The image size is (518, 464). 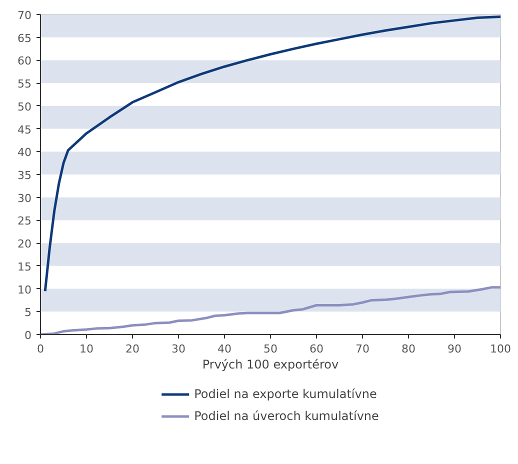 What do you see at coordinates (455, 349) in the screenshot?
I see `x-tick-label: 90` at bounding box center [455, 349].